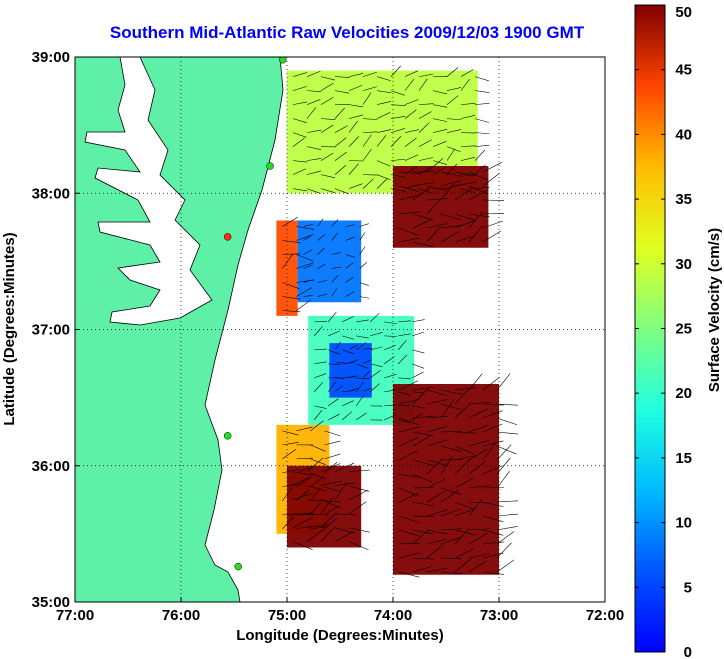  I want to click on y-tick-label: 39:00, so click(51, 57).